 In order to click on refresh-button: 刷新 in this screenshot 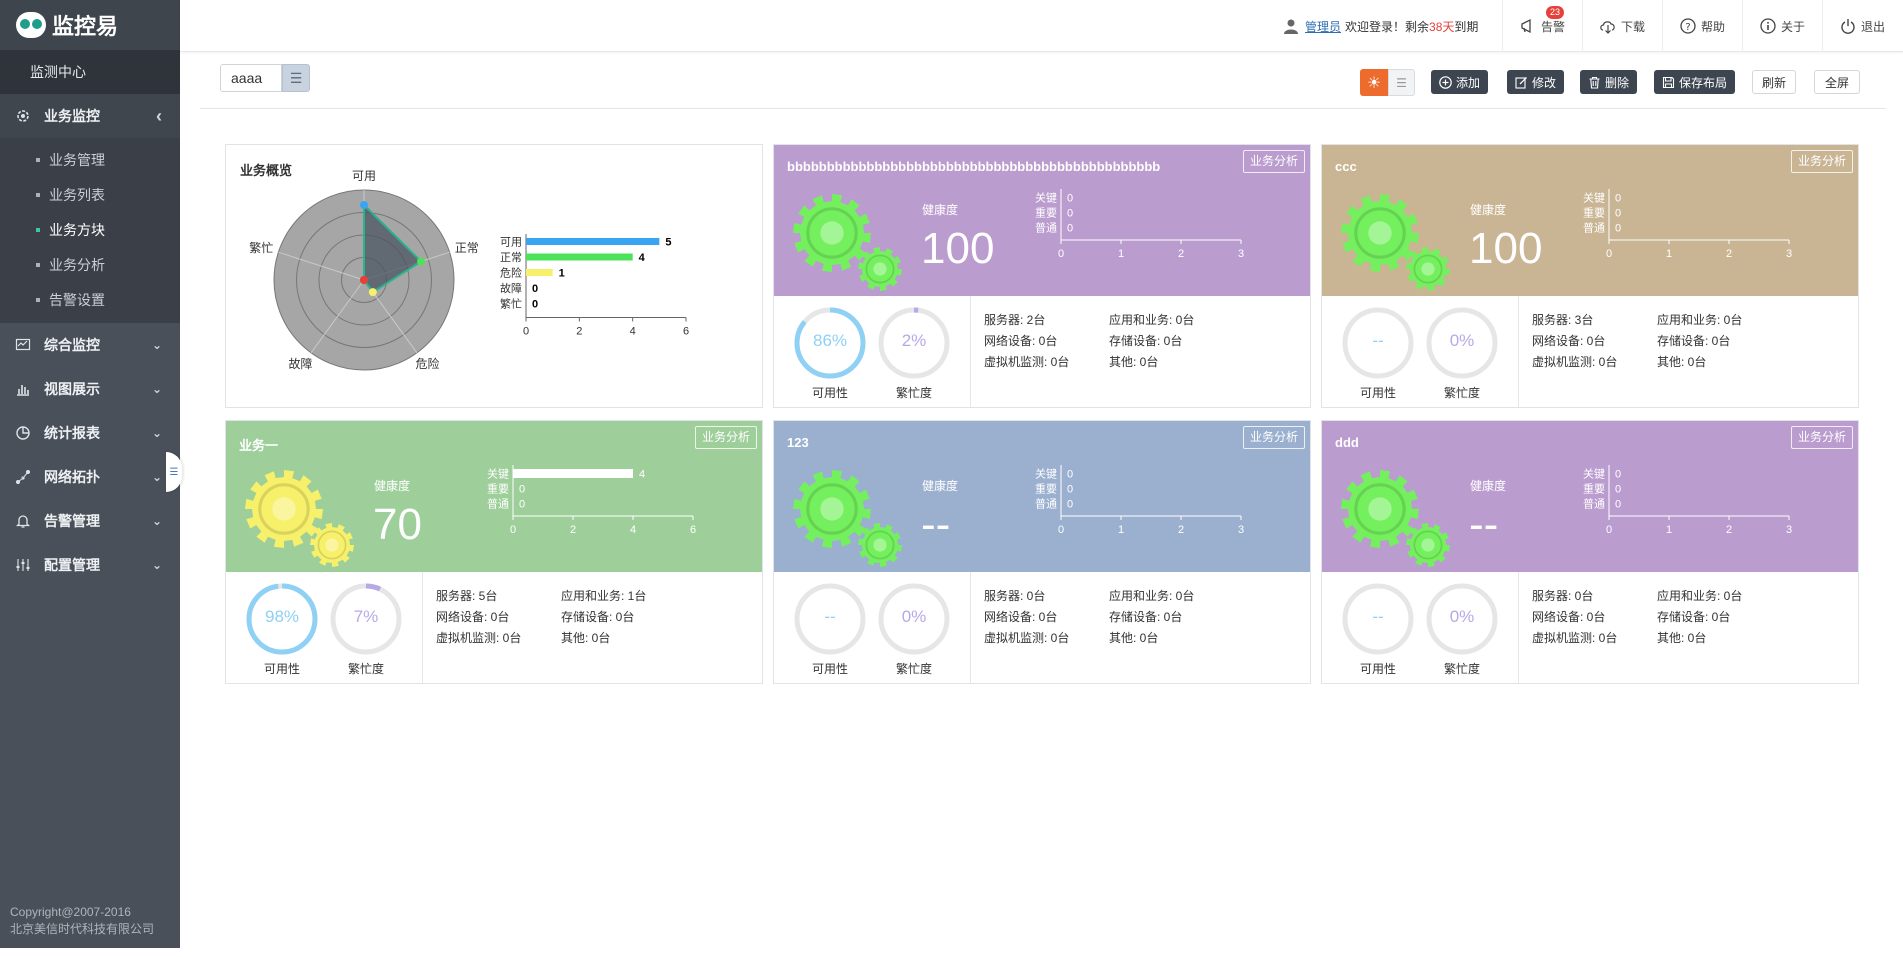, I will do `click(1774, 82)`.